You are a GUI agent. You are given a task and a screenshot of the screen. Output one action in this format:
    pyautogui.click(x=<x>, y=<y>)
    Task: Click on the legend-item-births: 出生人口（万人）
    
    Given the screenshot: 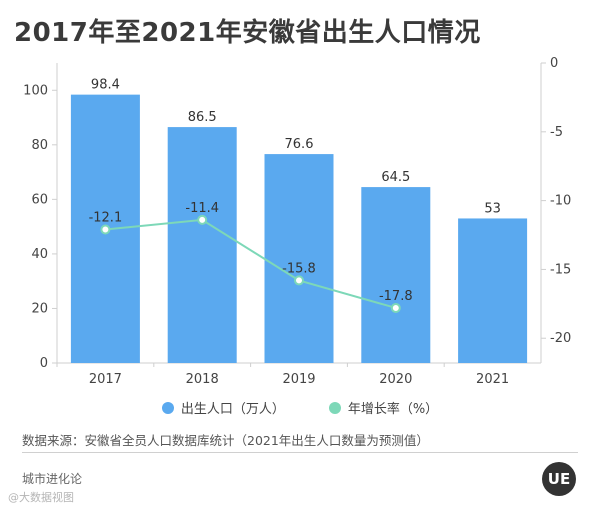 What is the action you would take?
    pyautogui.click(x=223, y=407)
    